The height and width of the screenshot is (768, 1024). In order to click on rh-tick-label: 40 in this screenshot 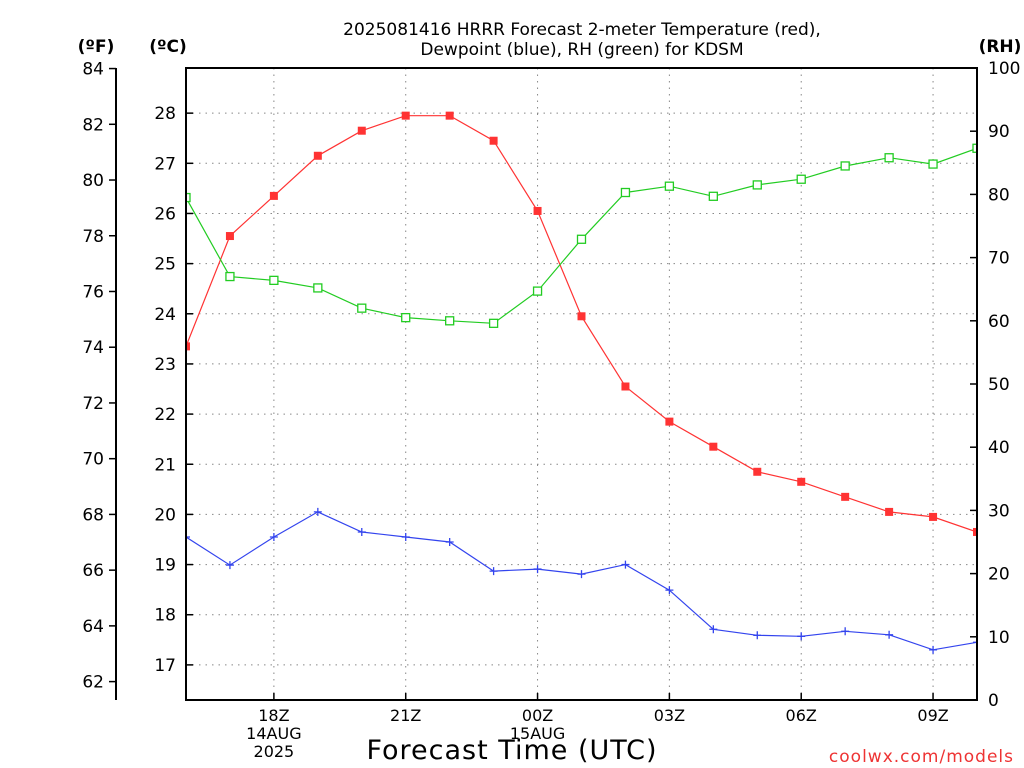, I will do `click(999, 448)`.